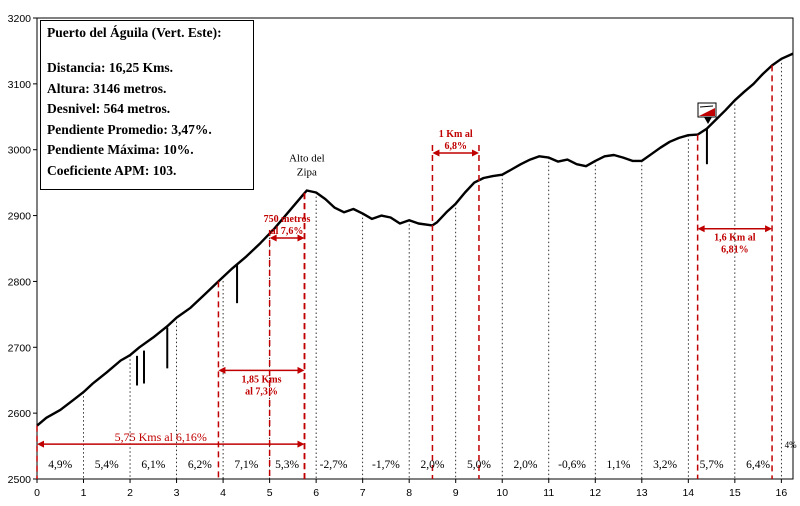 This screenshot has height=506, width=800. I want to click on x-tick-label: 2, so click(130, 493).